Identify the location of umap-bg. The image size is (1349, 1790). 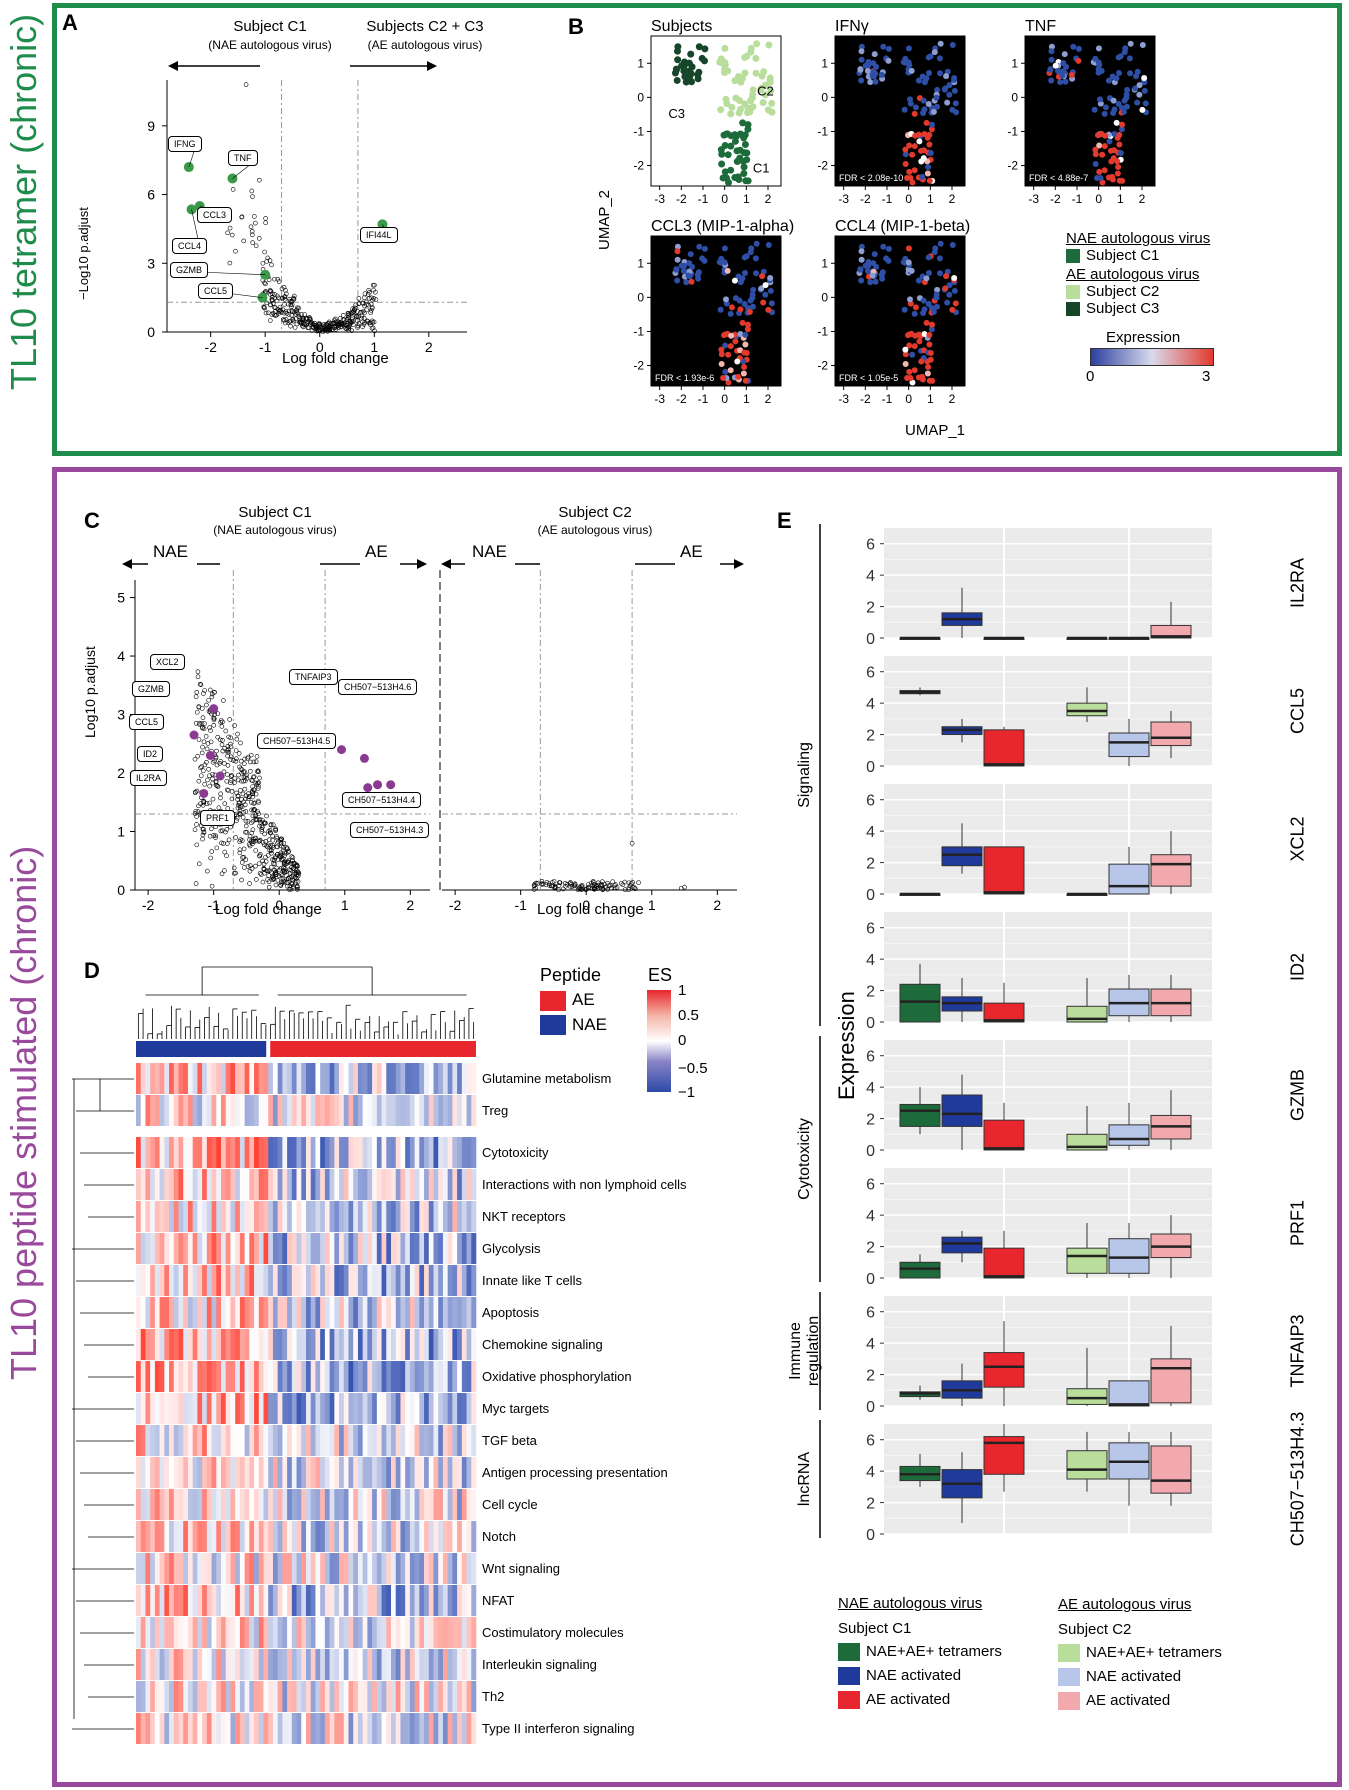
(900, 111).